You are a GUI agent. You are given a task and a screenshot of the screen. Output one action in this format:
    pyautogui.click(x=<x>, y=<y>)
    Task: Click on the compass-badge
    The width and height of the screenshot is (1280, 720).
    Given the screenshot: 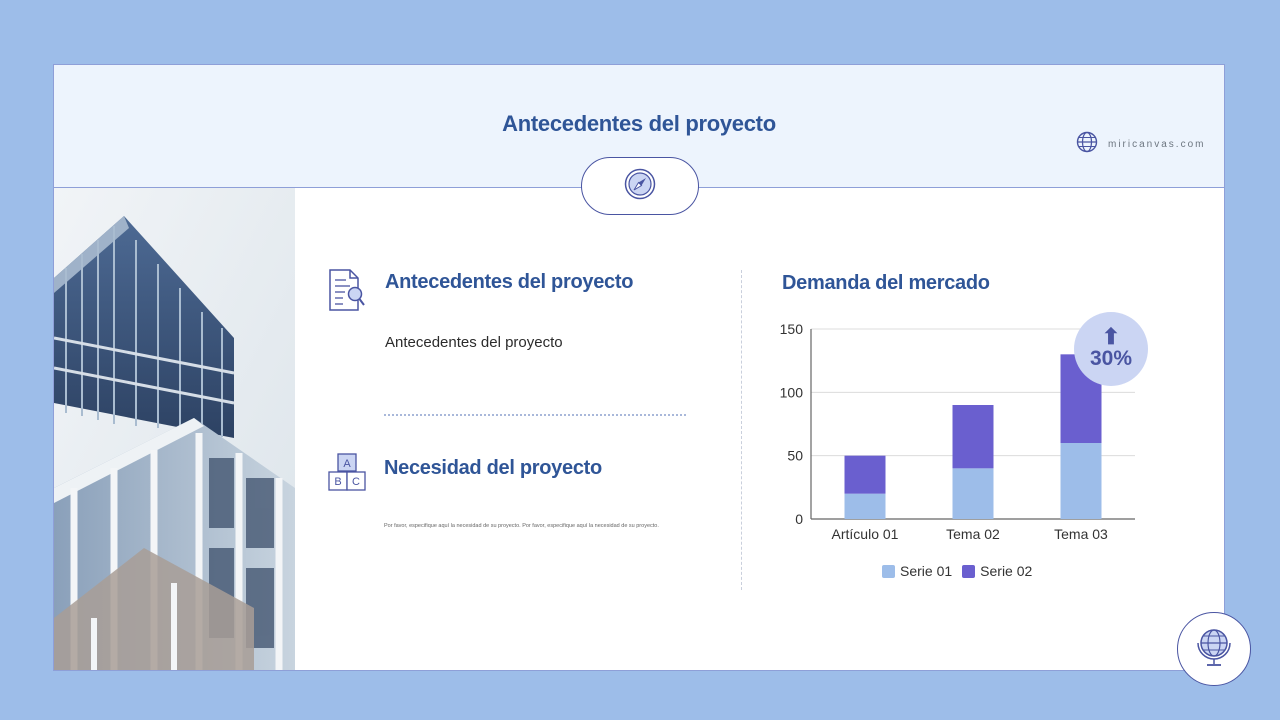 What is the action you would take?
    pyautogui.click(x=640, y=186)
    